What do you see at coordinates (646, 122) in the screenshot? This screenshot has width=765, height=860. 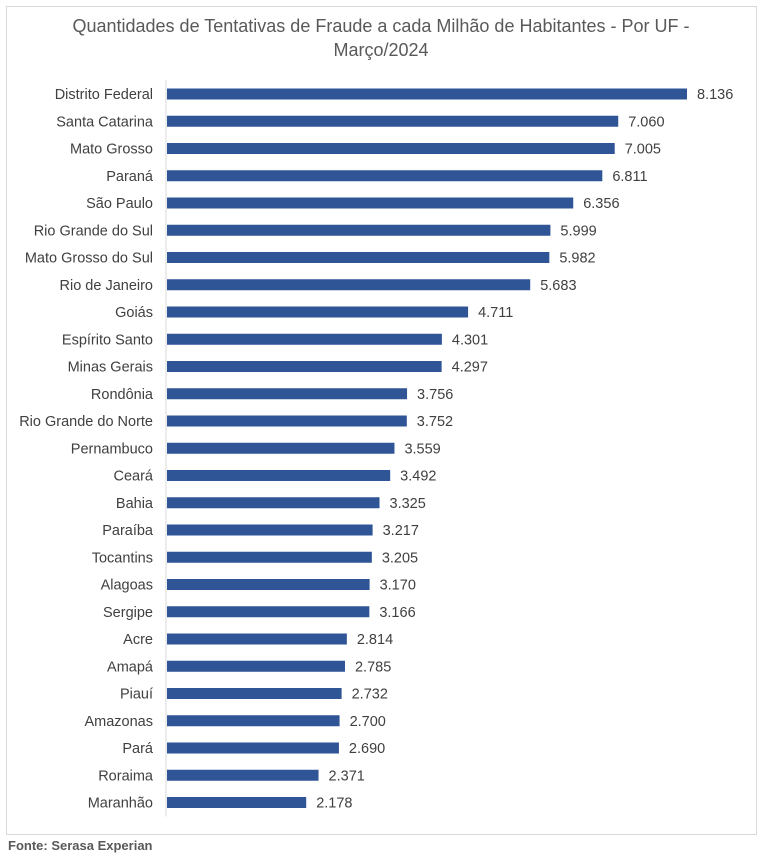 I see `value-label: 7.060` at bounding box center [646, 122].